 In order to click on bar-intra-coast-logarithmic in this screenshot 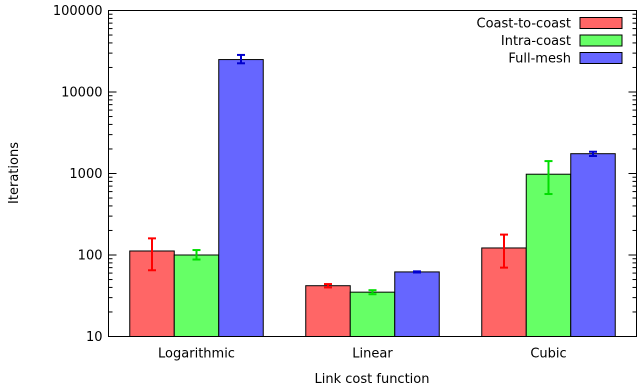, I will do `click(196, 295)`.